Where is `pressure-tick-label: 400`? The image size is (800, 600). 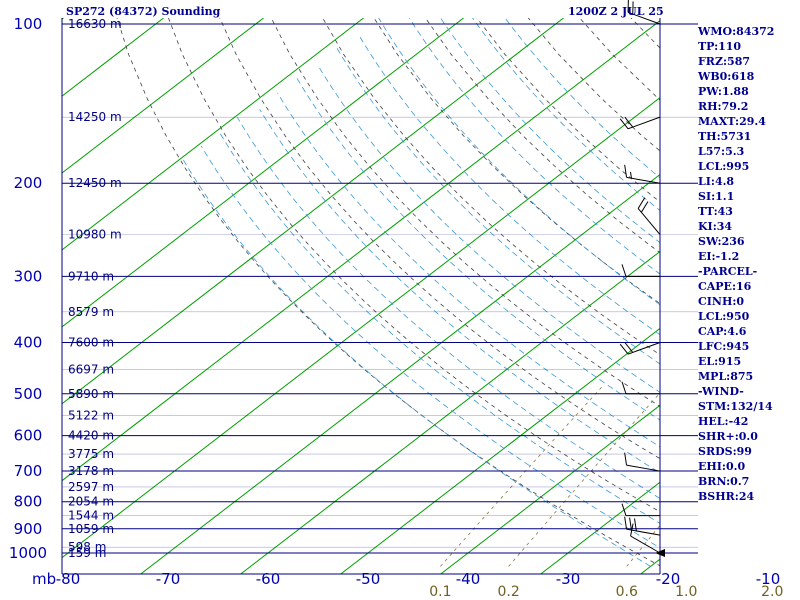
pressure-tick-label: 400 is located at coordinates (28, 342).